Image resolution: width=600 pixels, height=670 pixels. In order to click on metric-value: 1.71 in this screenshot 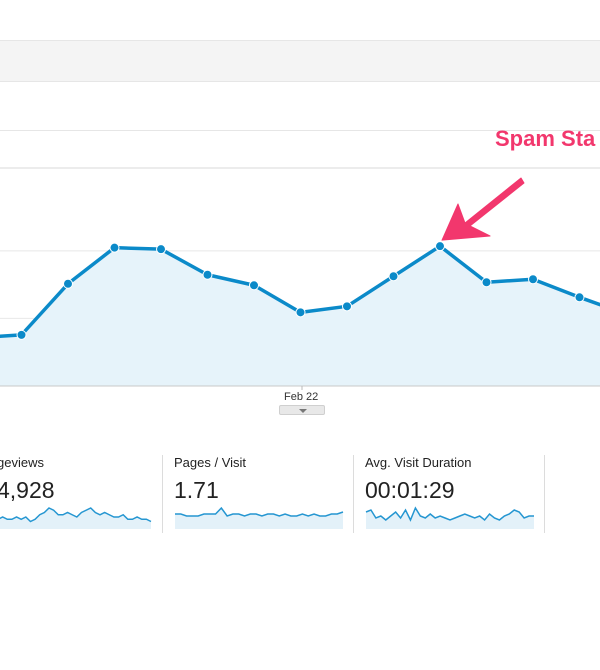, I will do `click(196, 490)`.